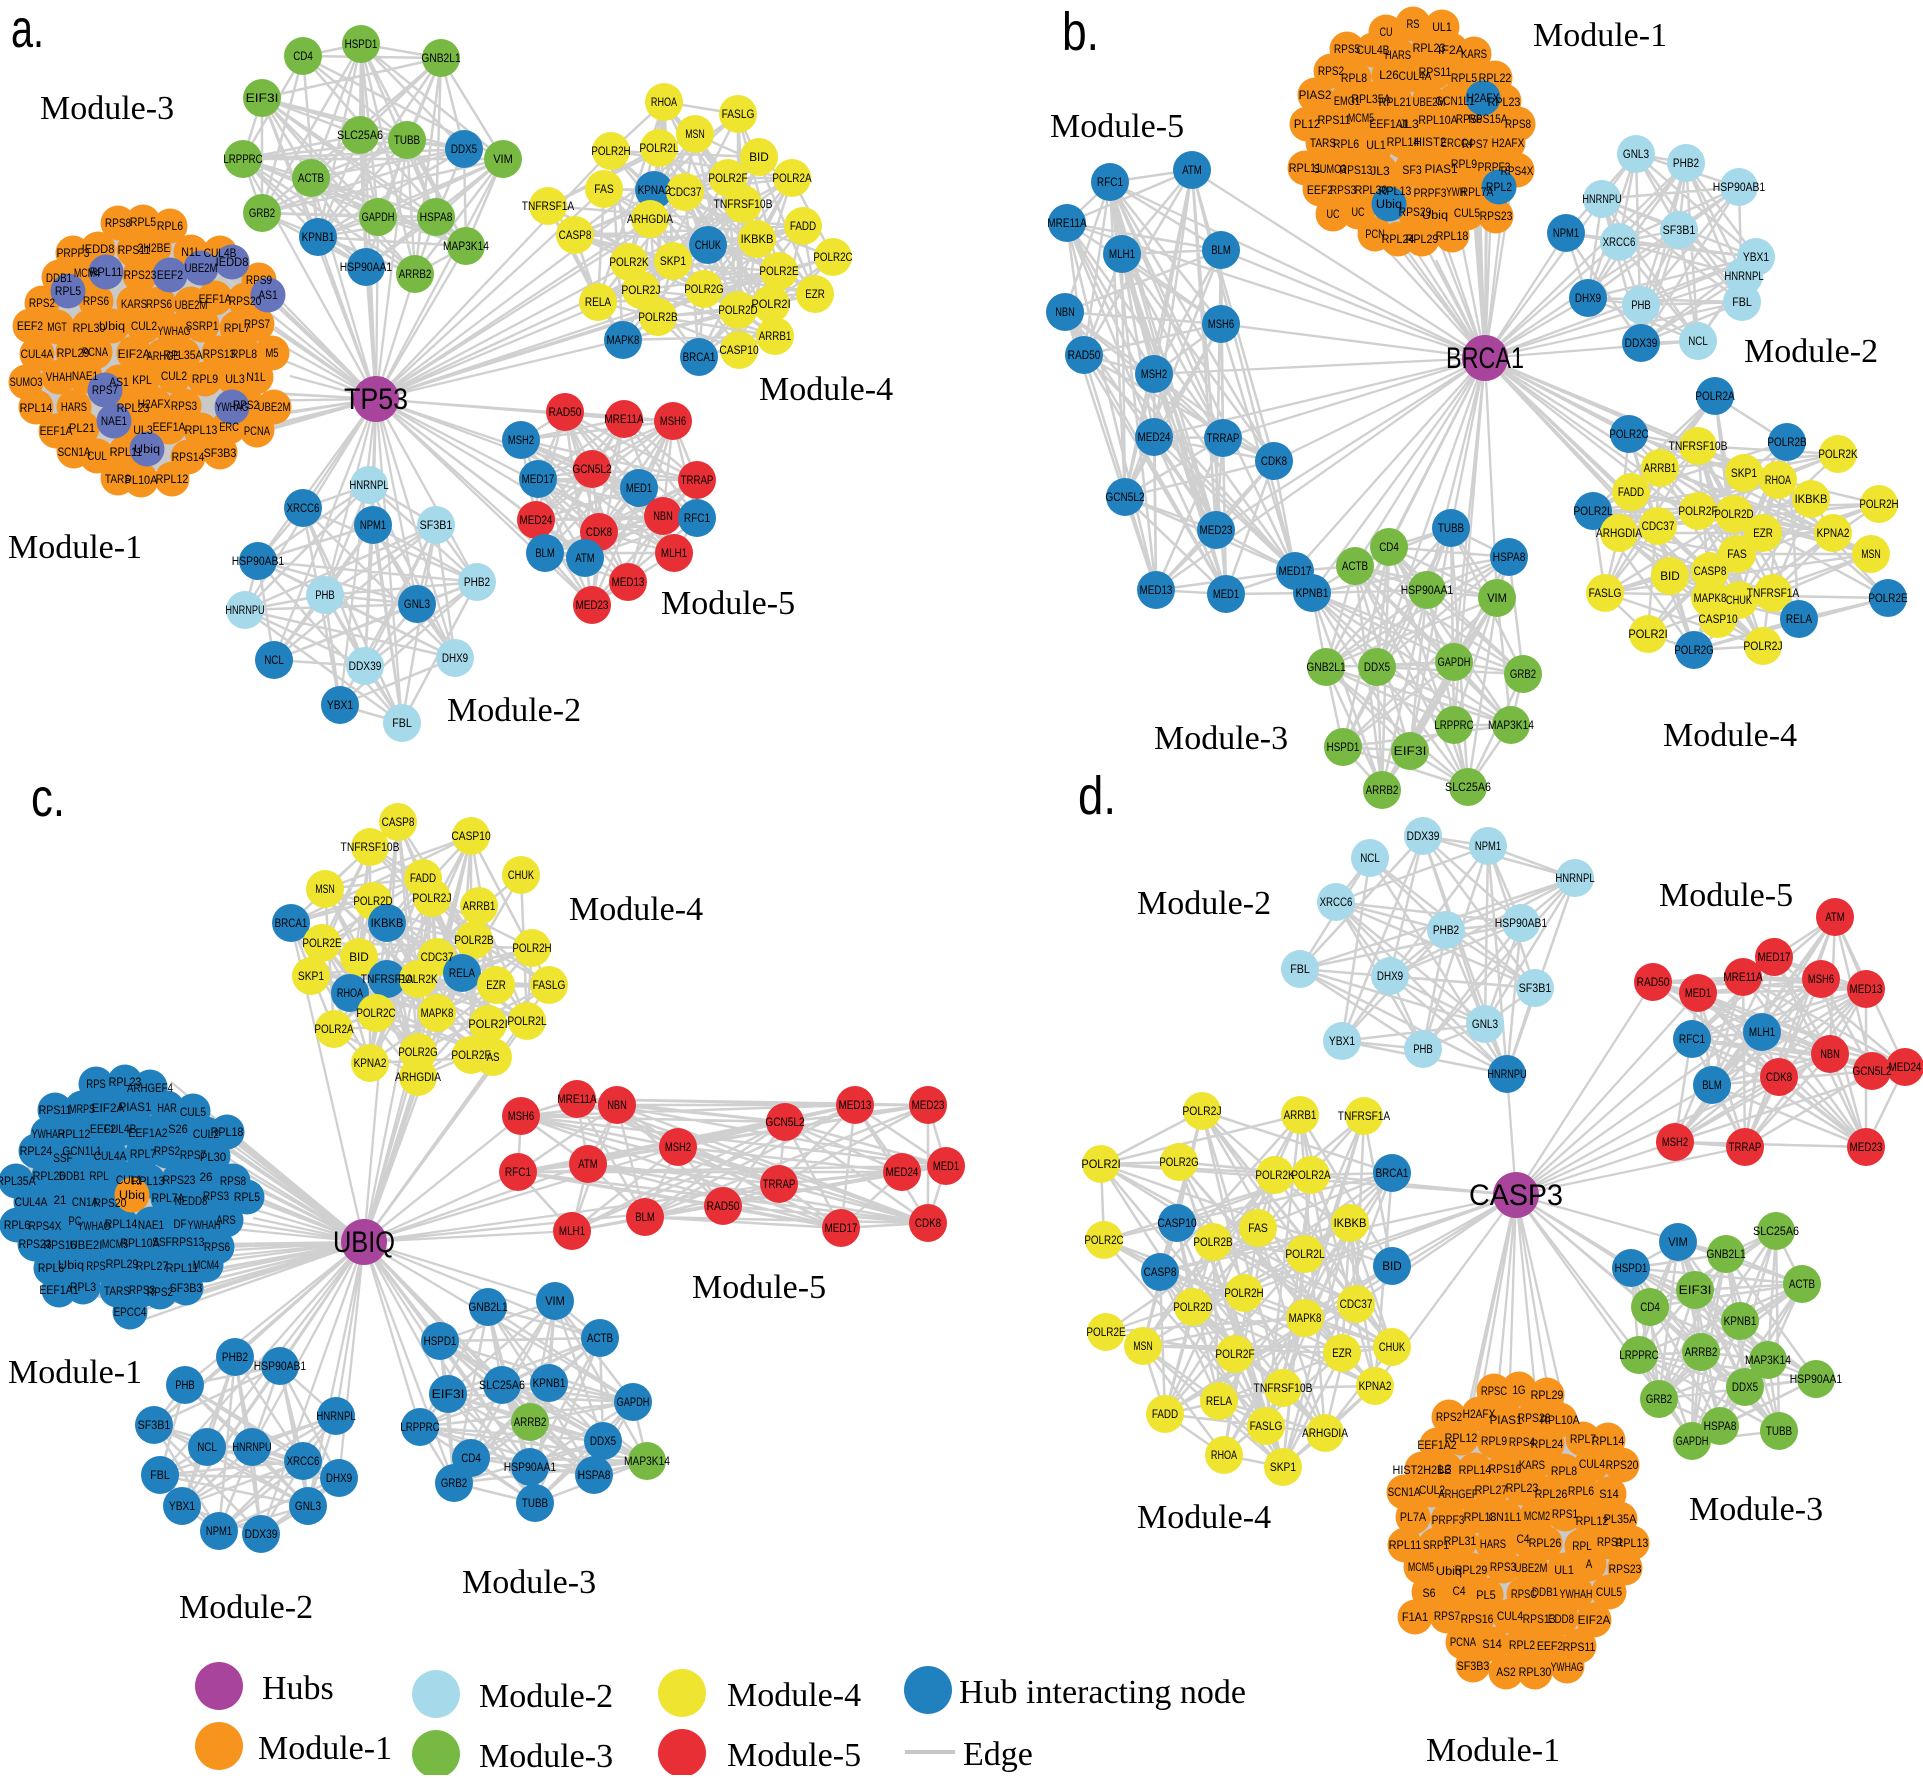  What do you see at coordinates (1762, 646) in the screenshot?
I see `svg-text: POLR2J` at bounding box center [1762, 646].